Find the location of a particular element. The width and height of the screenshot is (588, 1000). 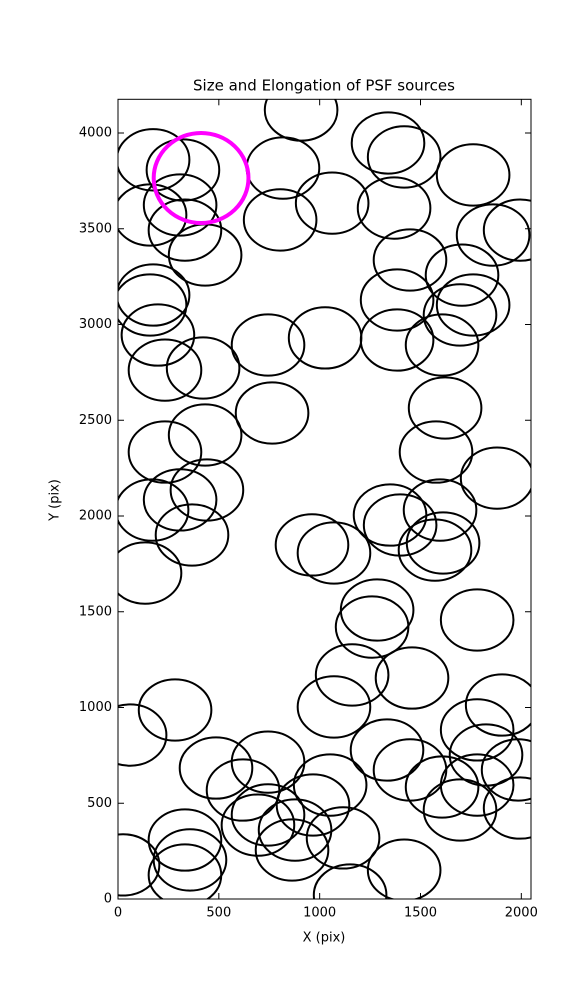

y-tick-label: 500 is located at coordinates (99, 803).